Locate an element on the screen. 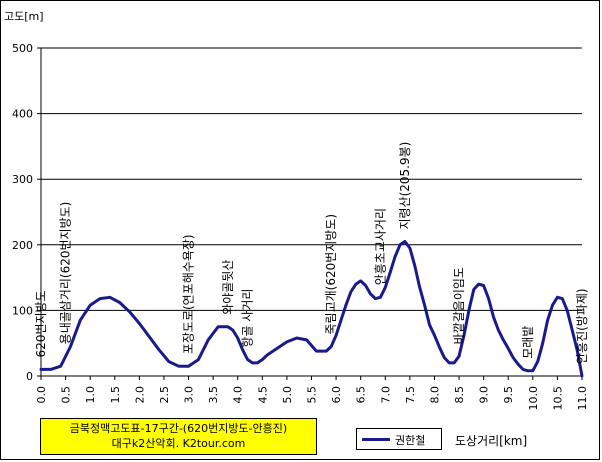 Image resolution: width=602 pixels, height=462 pixels. annotation-label: 포장도로(연포해수욕장) is located at coordinates (189, 294).